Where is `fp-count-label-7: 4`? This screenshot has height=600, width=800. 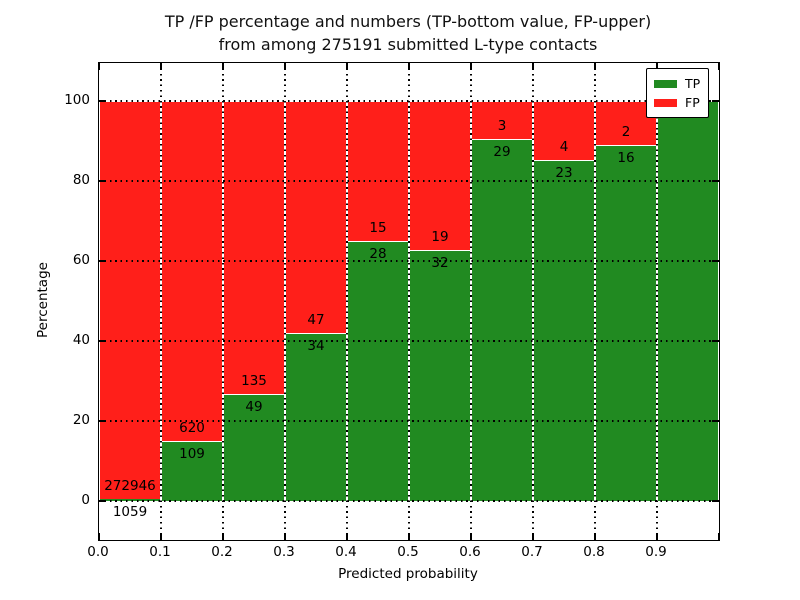 fp-count-label-7: 4 is located at coordinates (564, 147).